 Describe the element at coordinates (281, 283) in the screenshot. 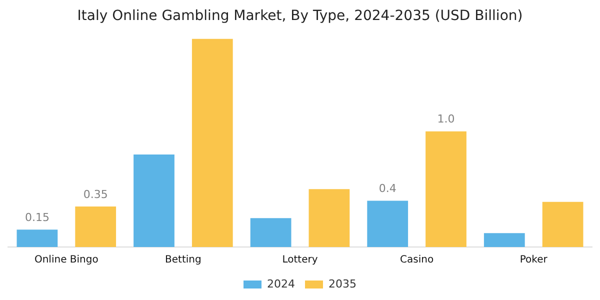

I see `legend-label: 2024` at that location.